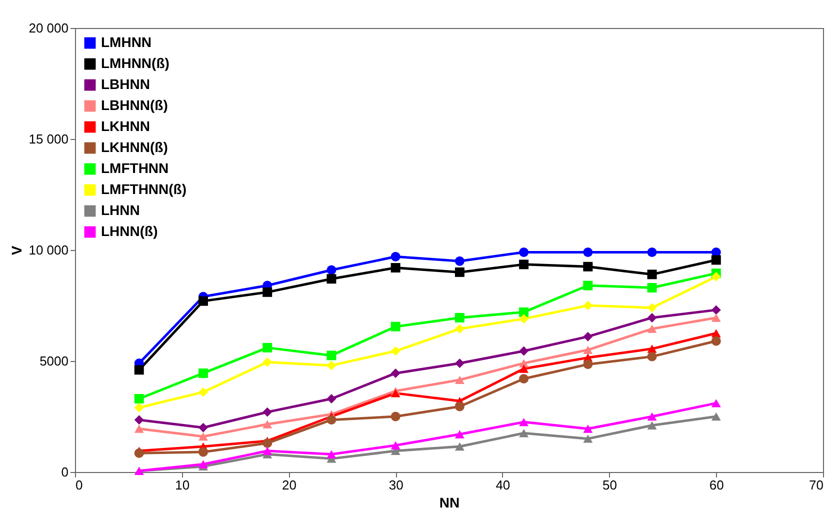 The width and height of the screenshot is (828, 518). I want to click on y-tick-label: 15 000, so click(48, 139).